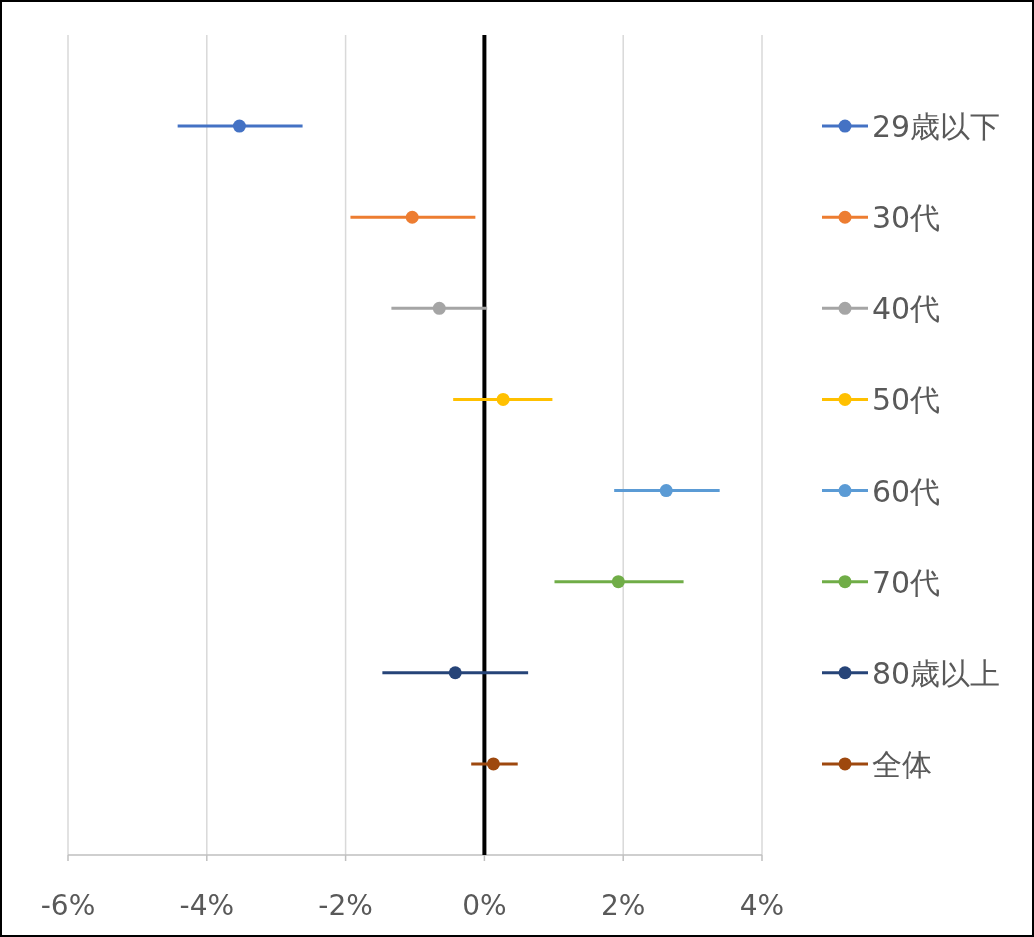 The image size is (1034, 937). I want to click on x-tick-label: -6%, so click(68, 905).